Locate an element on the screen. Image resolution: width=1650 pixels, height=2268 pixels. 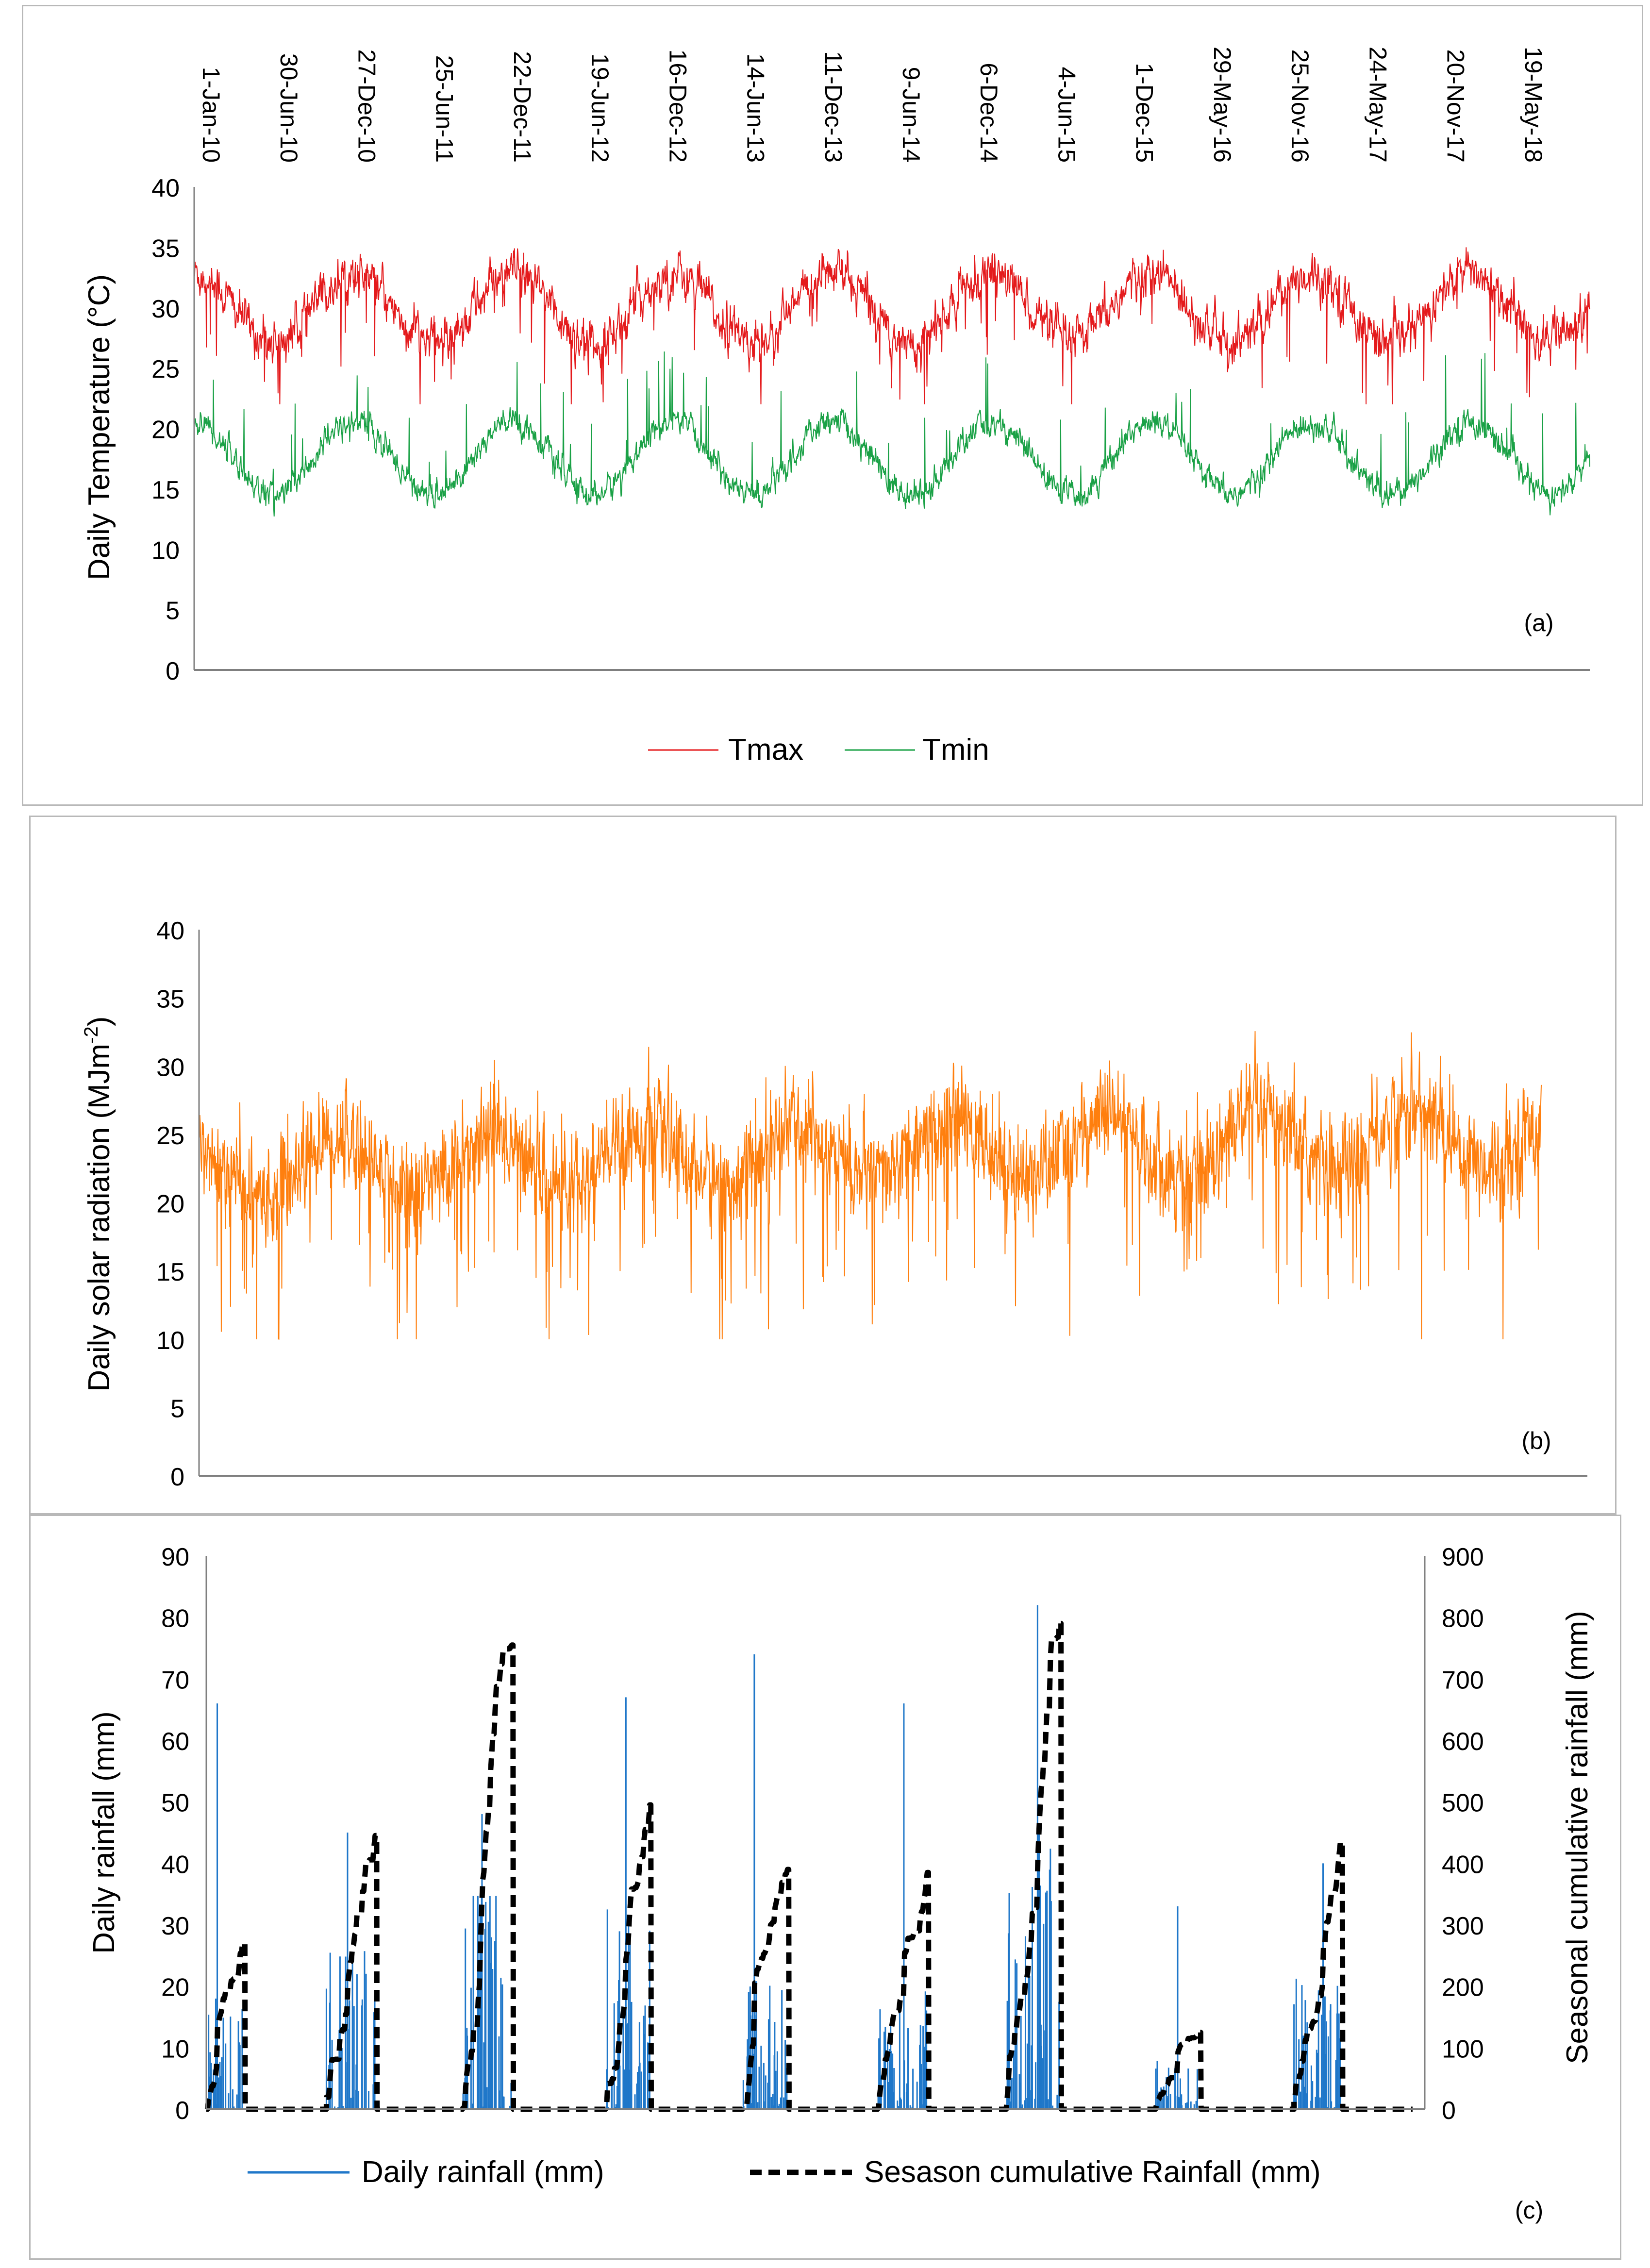
date-tick-label: 25-Jun-11 is located at coordinates (445, 109).